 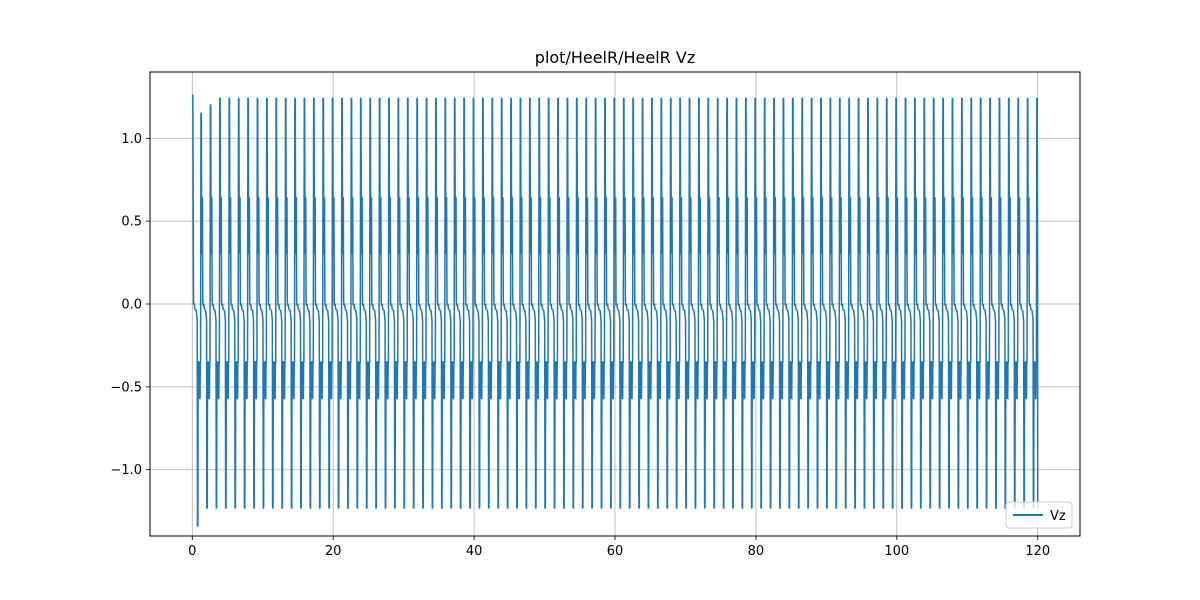 What do you see at coordinates (615, 551) in the screenshot?
I see `x-tick-label: 60` at bounding box center [615, 551].